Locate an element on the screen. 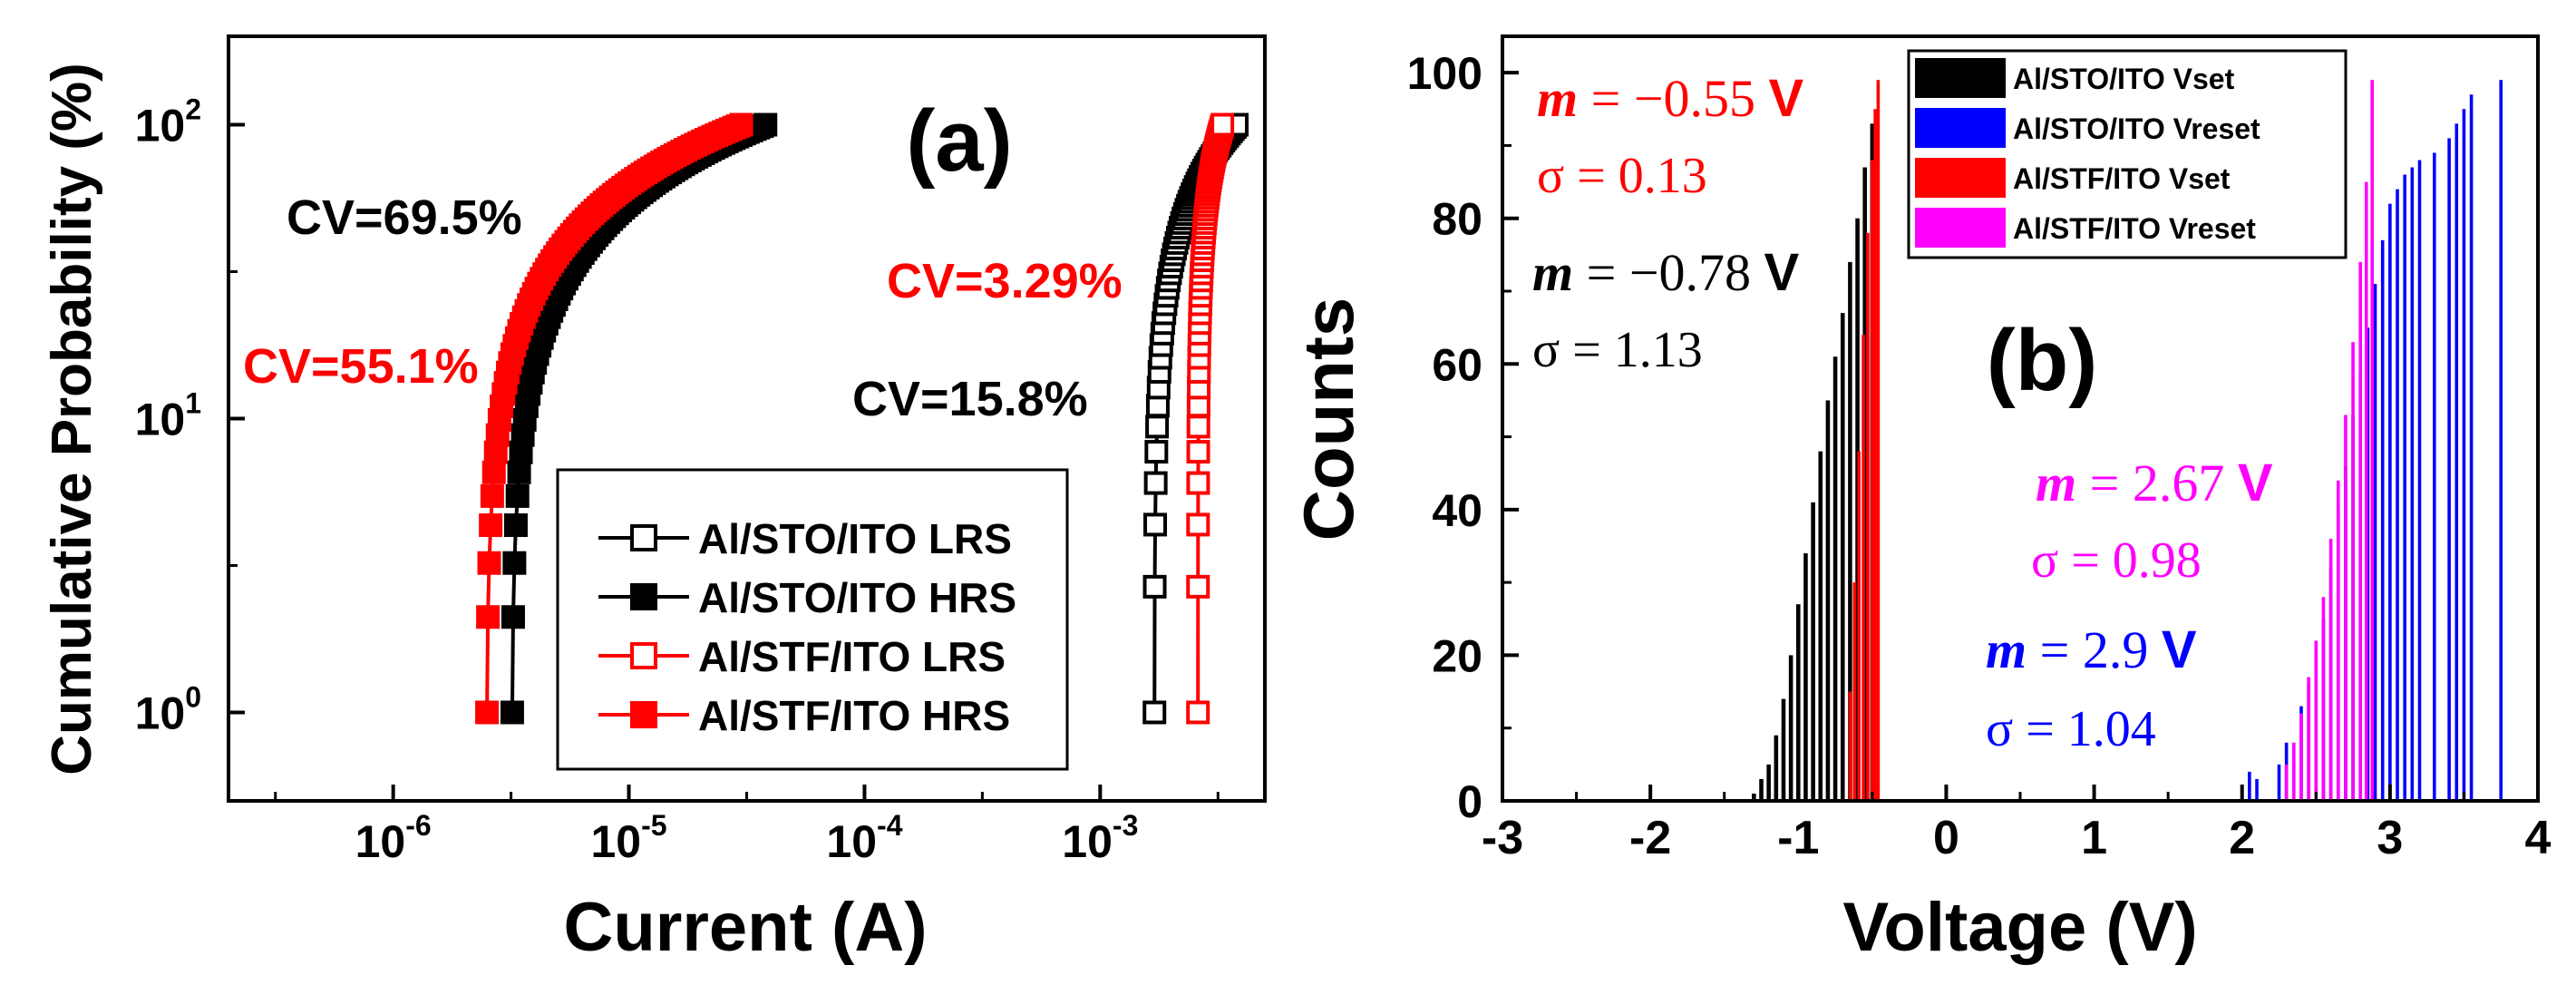 The image size is (2576, 985). panel-a-y-tick-label: 10¹ is located at coordinates (168, 416).